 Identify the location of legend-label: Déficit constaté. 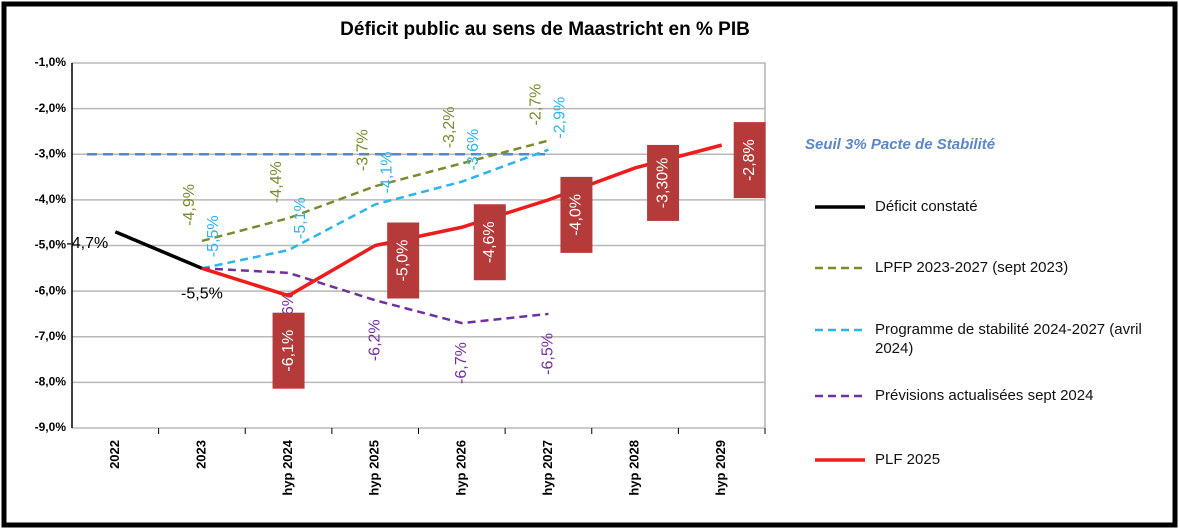
(926, 206).